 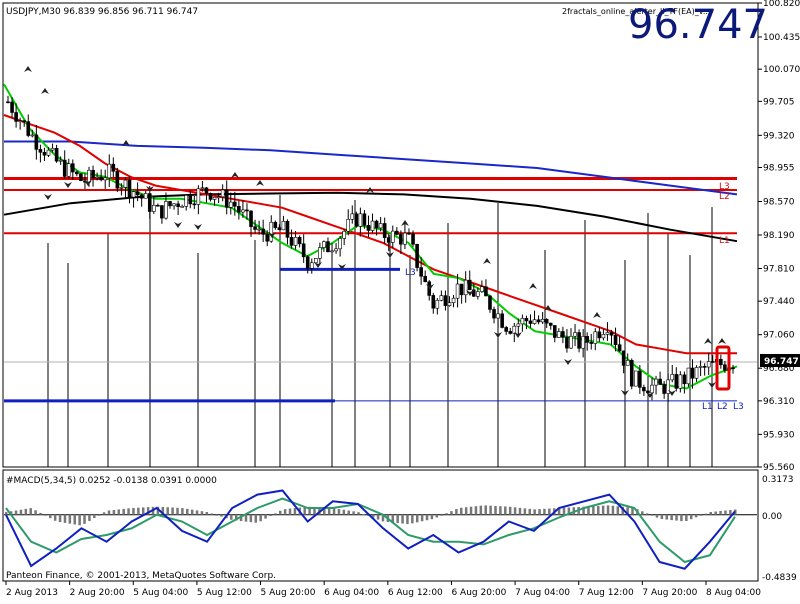 What do you see at coordinates (371, 168) in the screenshot?
I see `ma-slow-blue` at bounding box center [371, 168].